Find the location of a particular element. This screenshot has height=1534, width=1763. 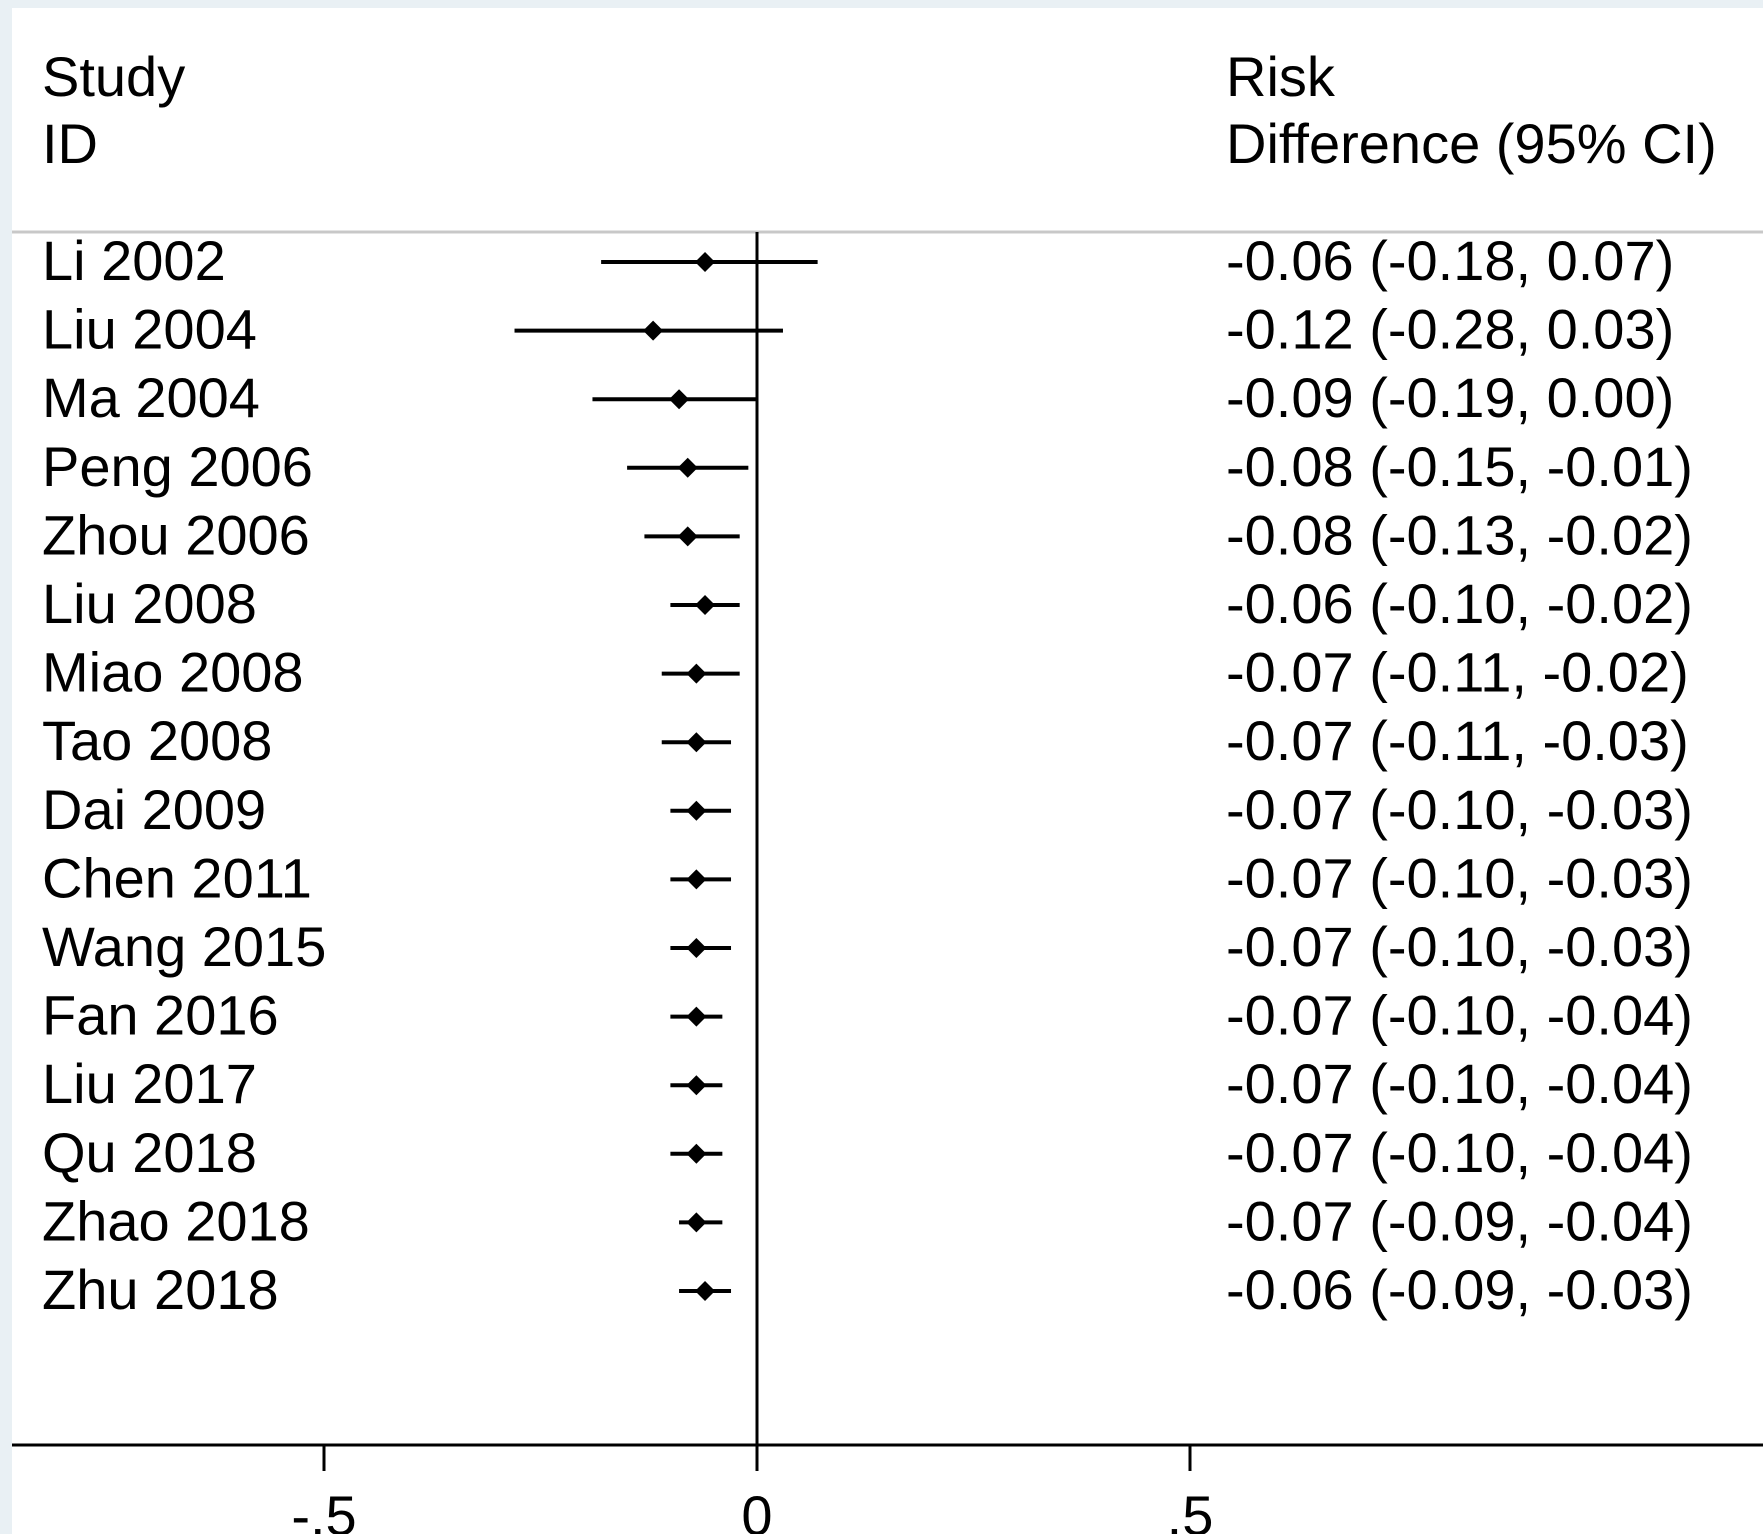

effect-ci-text: -0.08 (-0.13, -0.02) is located at coordinates (1459, 534).